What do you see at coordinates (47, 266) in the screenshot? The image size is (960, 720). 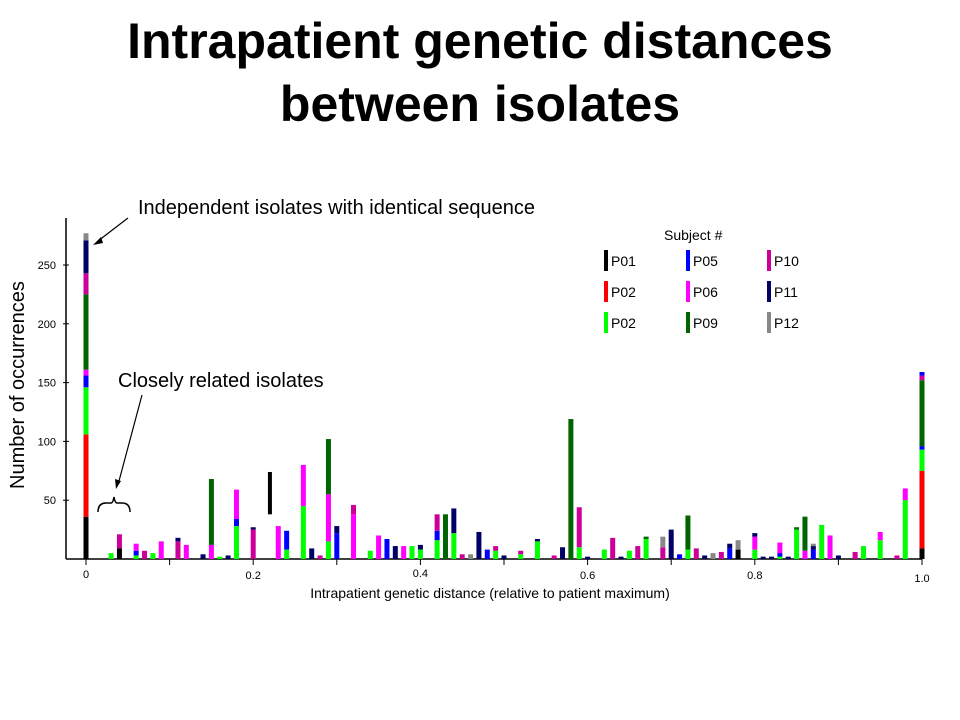 I see `y-tick-label: 250` at bounding box center [47, 266].